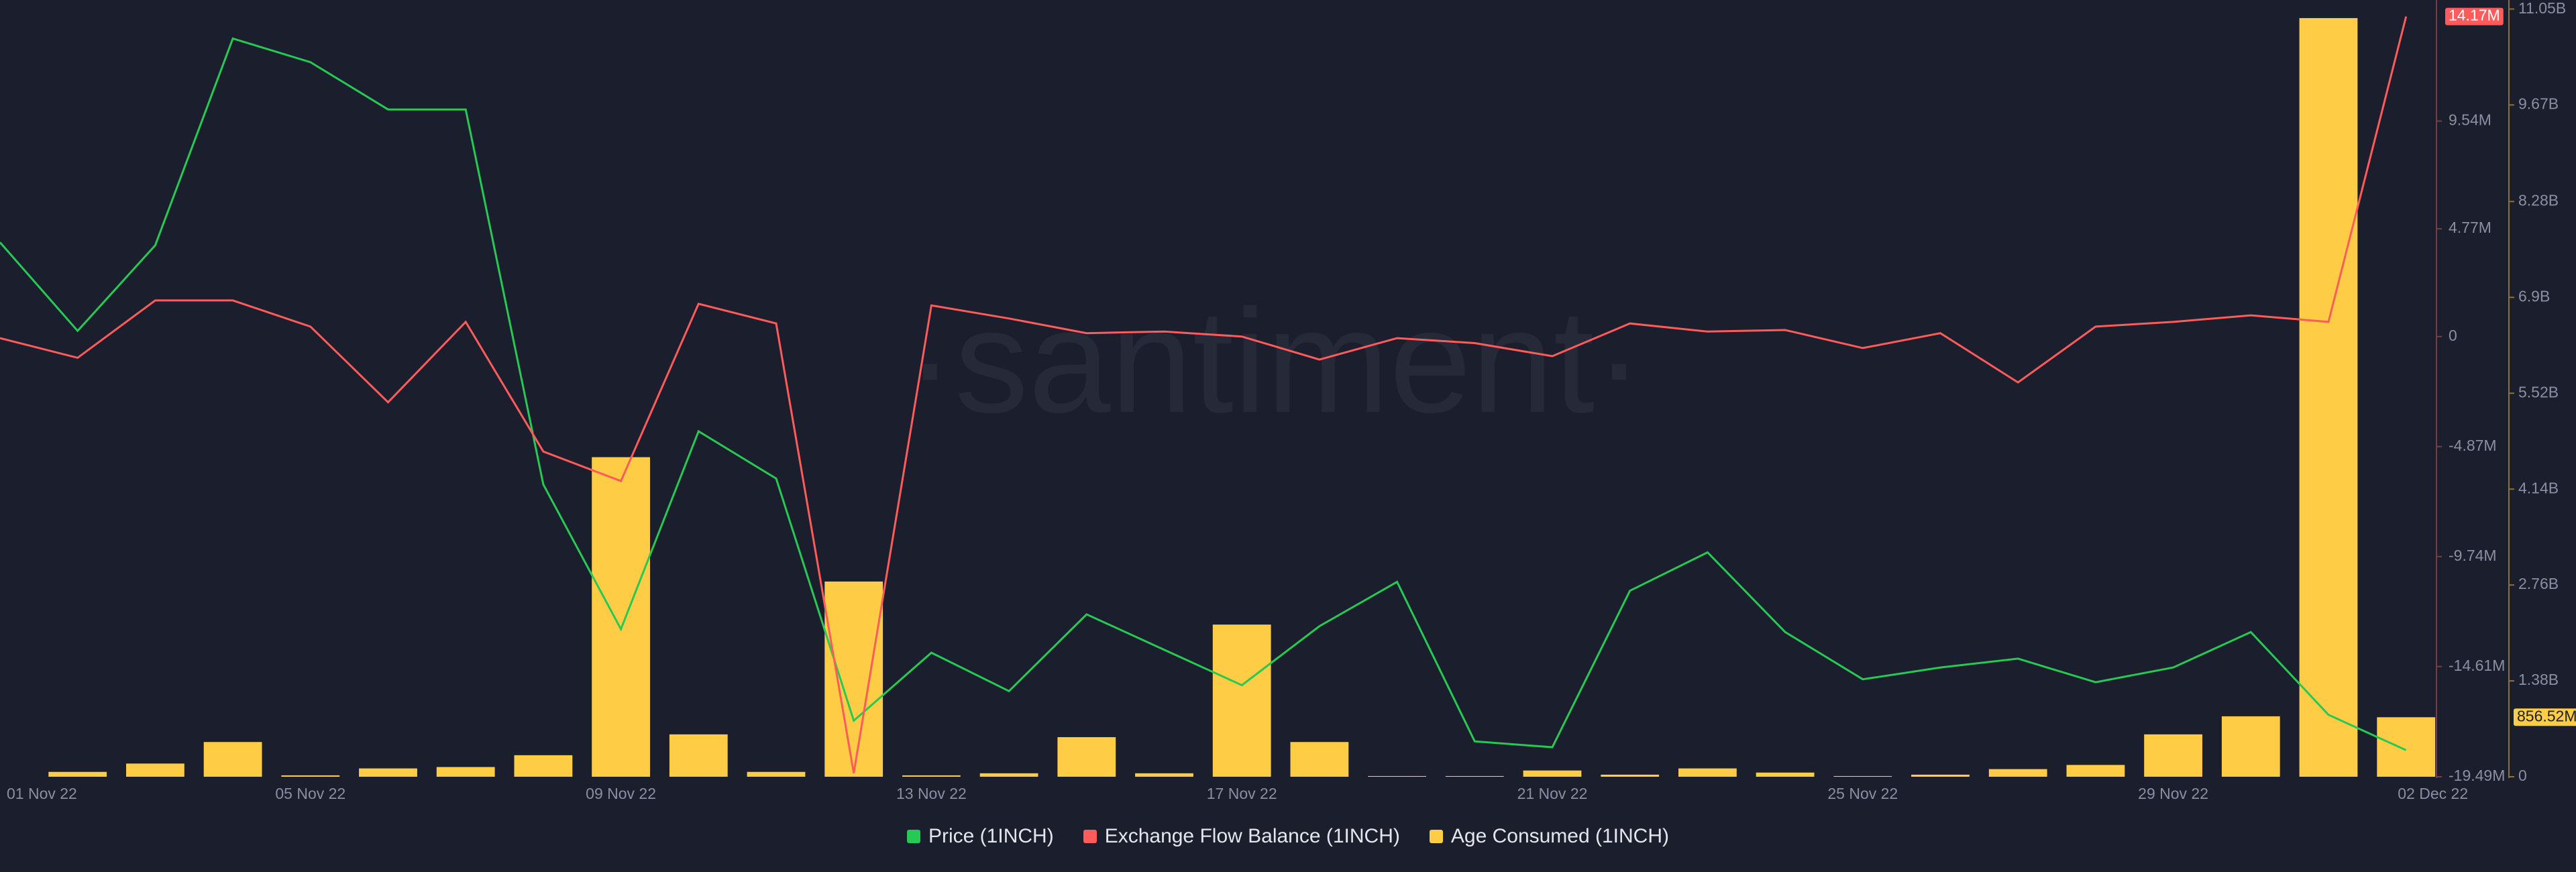 The width and height of the screenshot is (2576, 872). Describe the element at coordinates (1242, 793) in the screenshot. I see `x-tick-label: 17 Nov 22` at that location.